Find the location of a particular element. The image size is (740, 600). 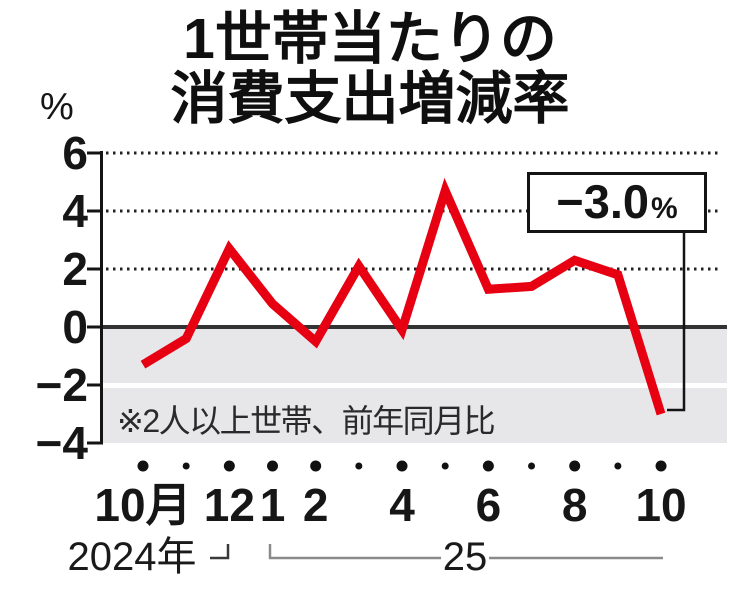

year-2024-bracket is located at coordinates (220, 552).